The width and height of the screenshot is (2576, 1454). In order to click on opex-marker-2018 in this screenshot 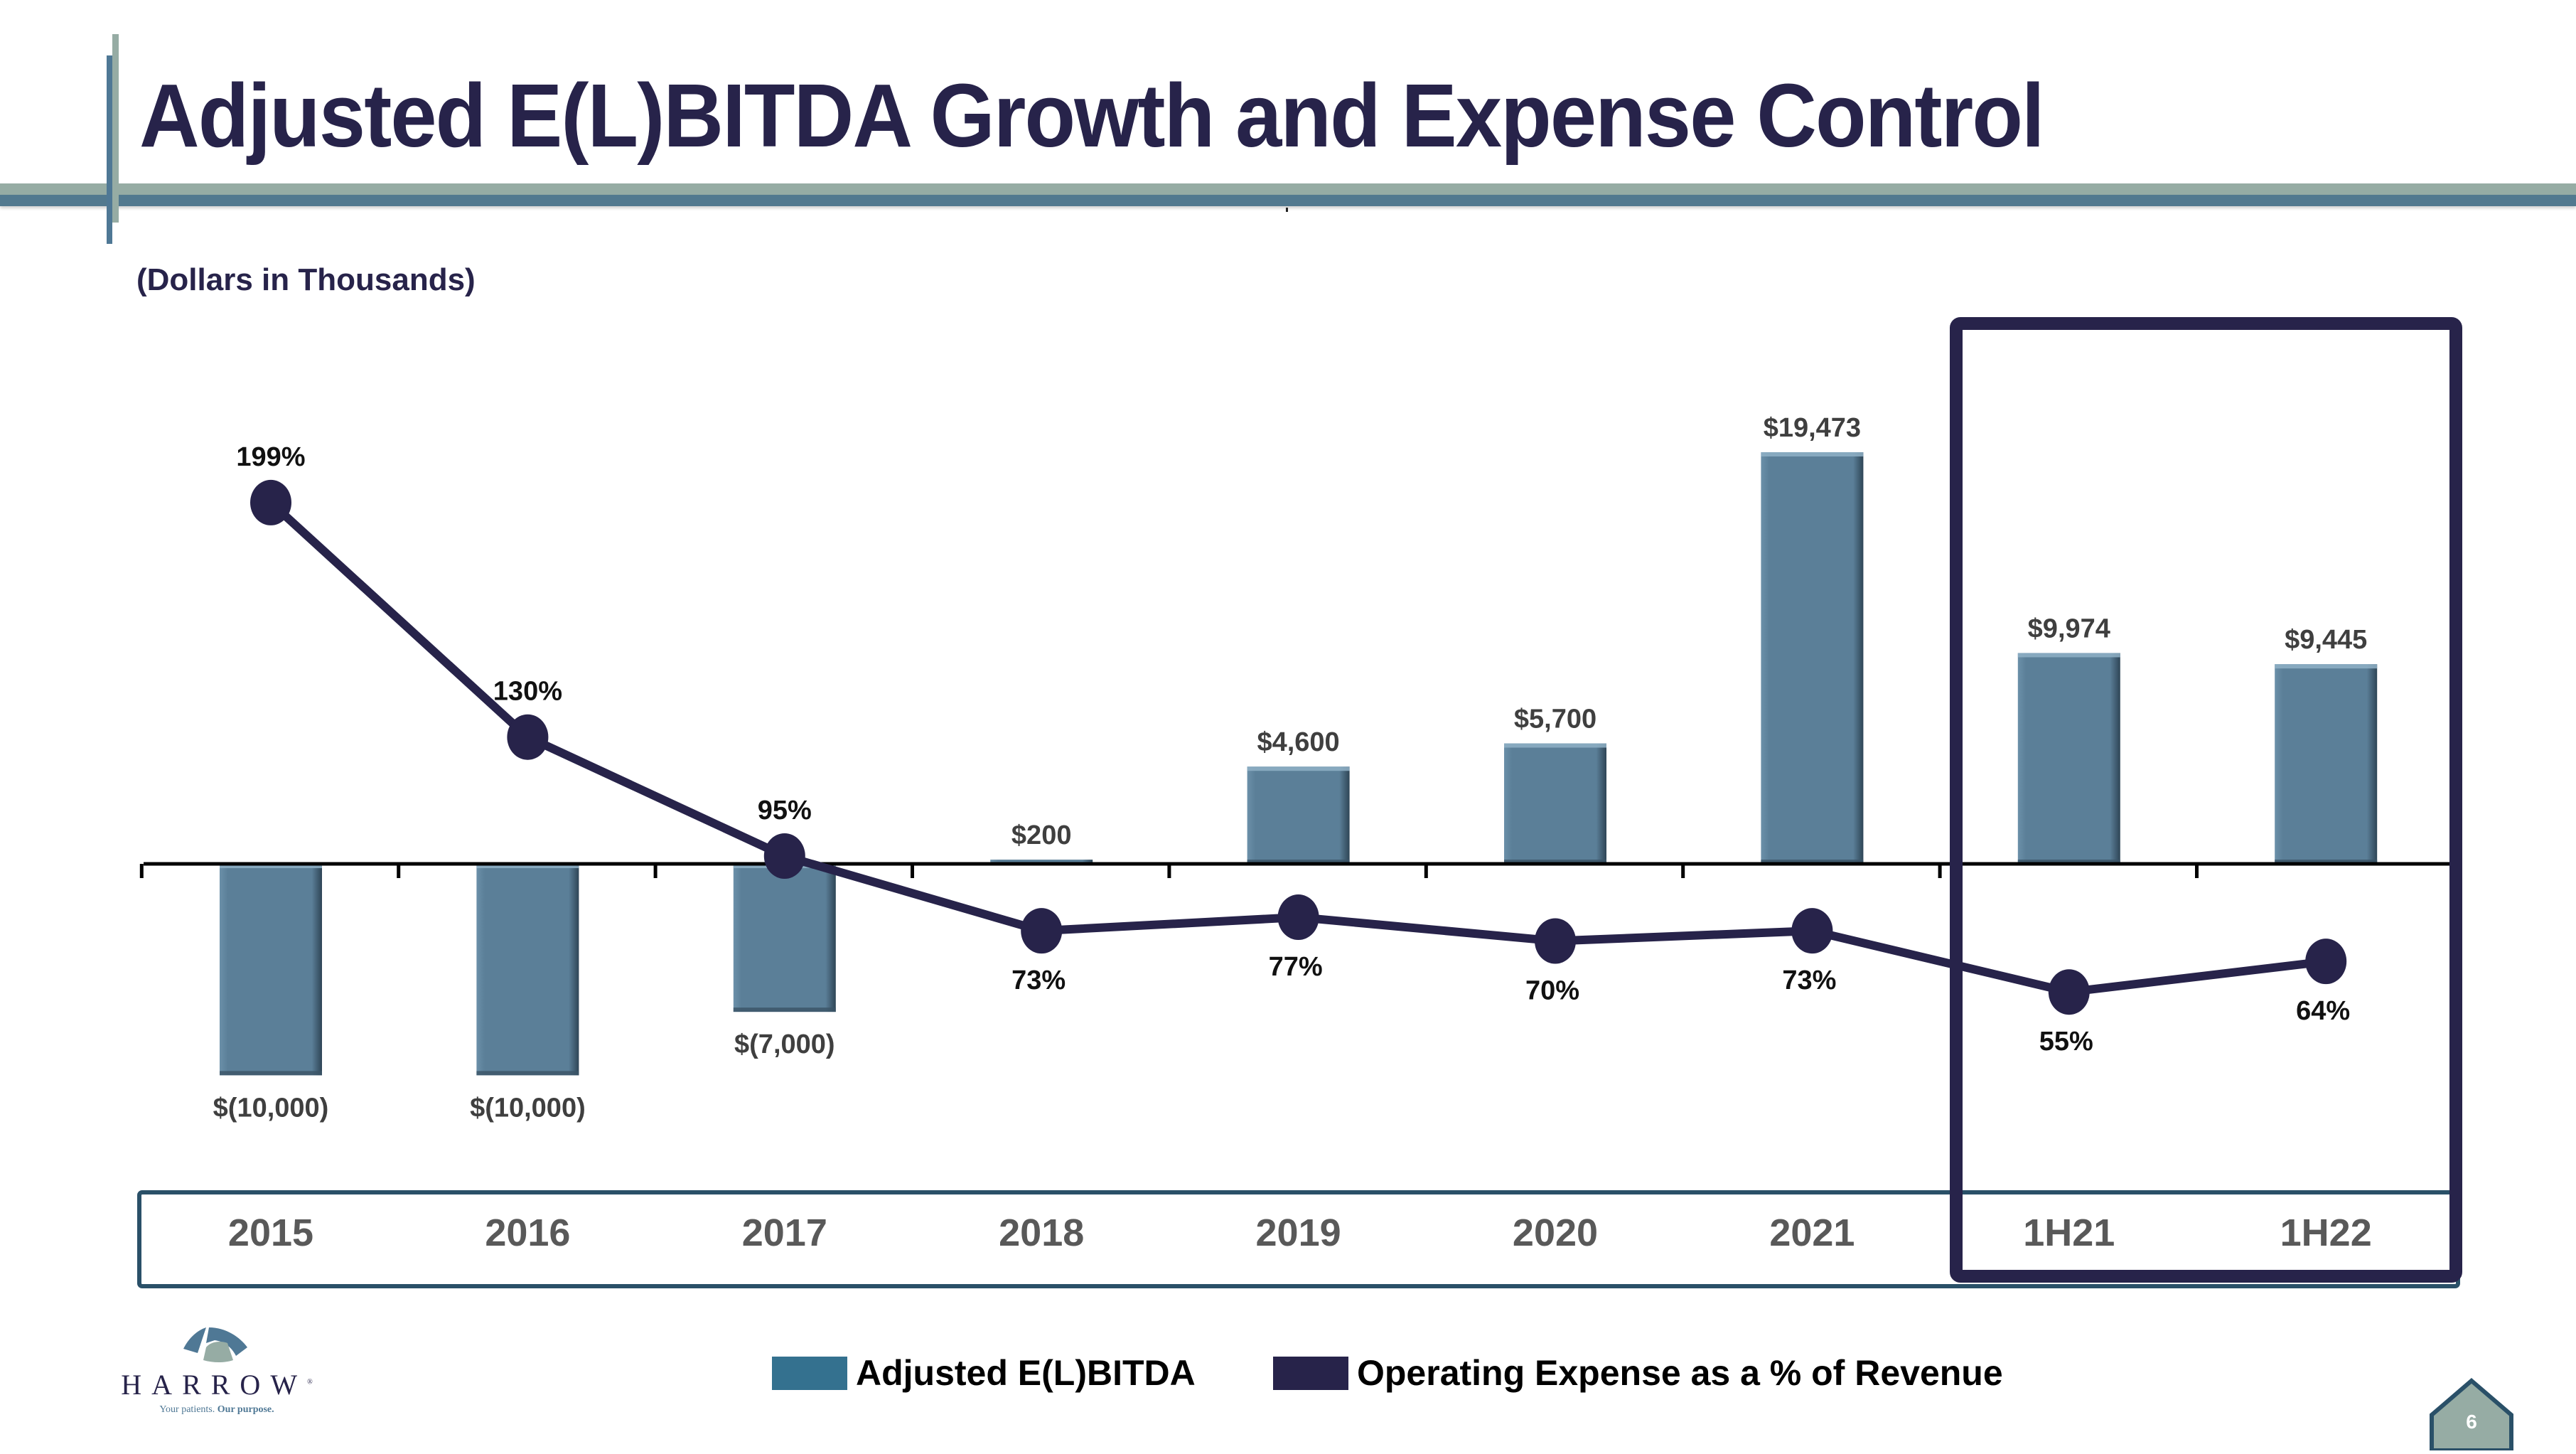, I will do `click(1042, 931)`.